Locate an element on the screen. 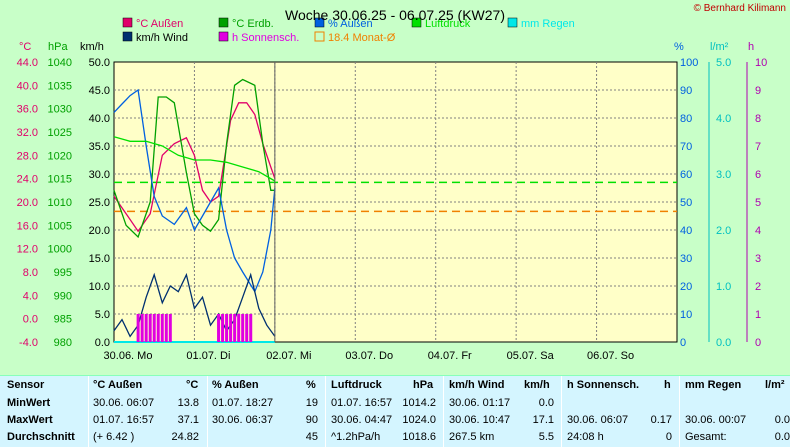 The width and height of the screenshot is (790, 447). temp-tick-label: 16.0 is located at coordinates (27, 226).